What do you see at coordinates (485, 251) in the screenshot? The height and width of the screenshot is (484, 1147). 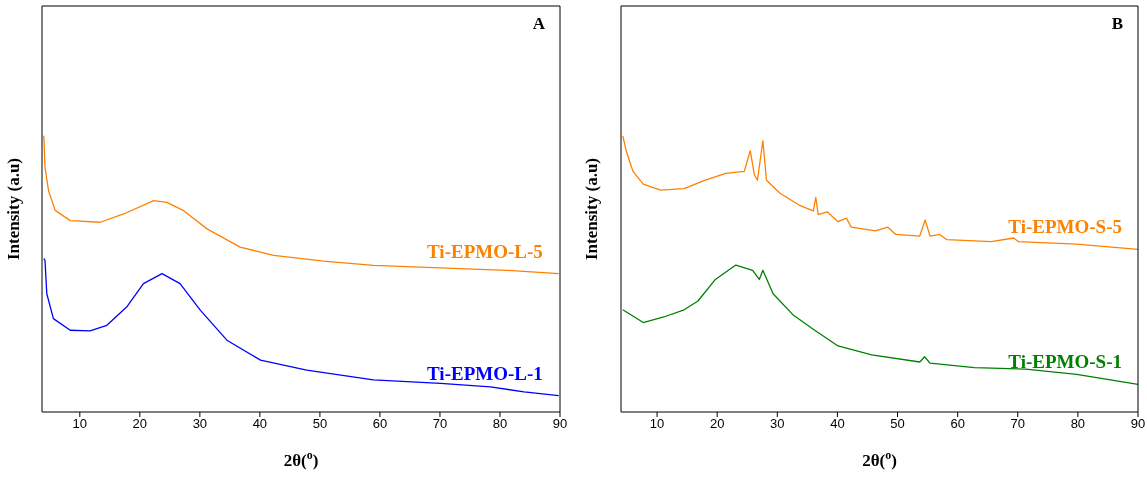 I see `series-label: Ti-EPMO-L-5` at bounding box center [485, 251].